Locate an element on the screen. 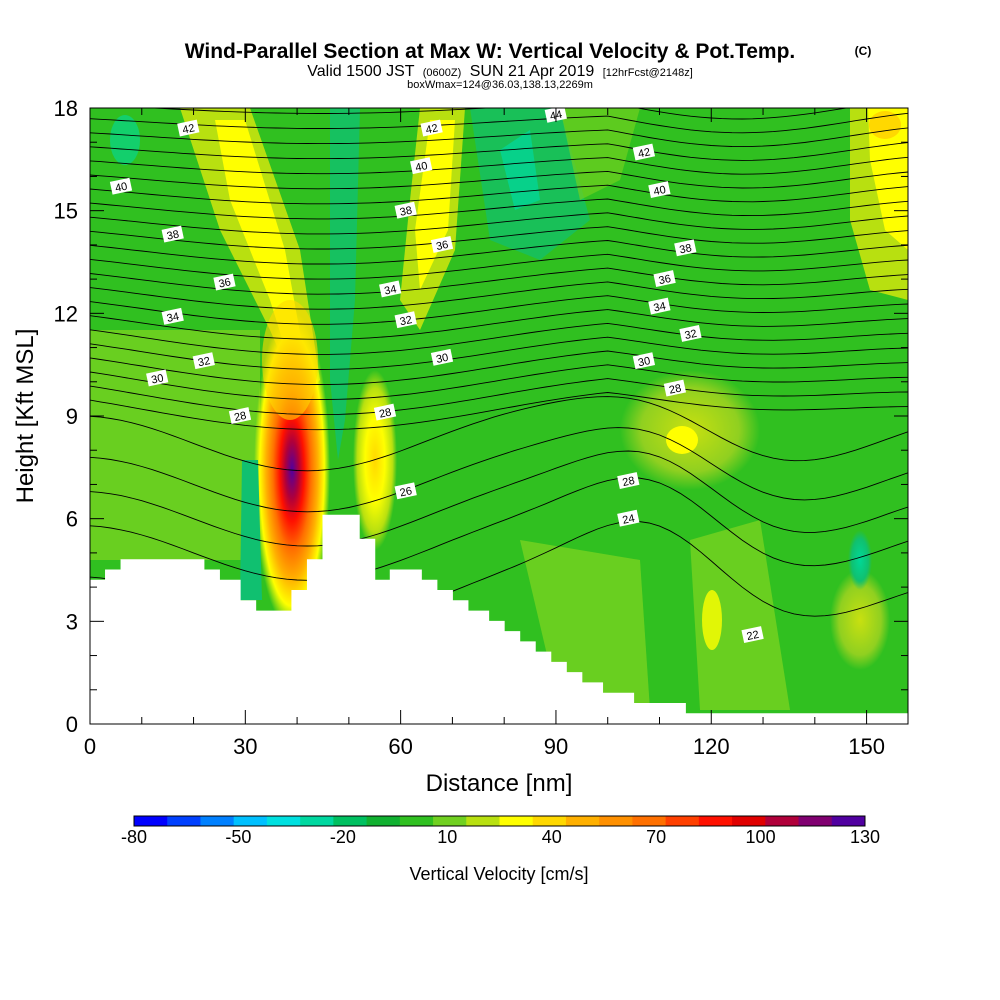  theta-contour-label-text: 38 is located at coordinates (685, 249).